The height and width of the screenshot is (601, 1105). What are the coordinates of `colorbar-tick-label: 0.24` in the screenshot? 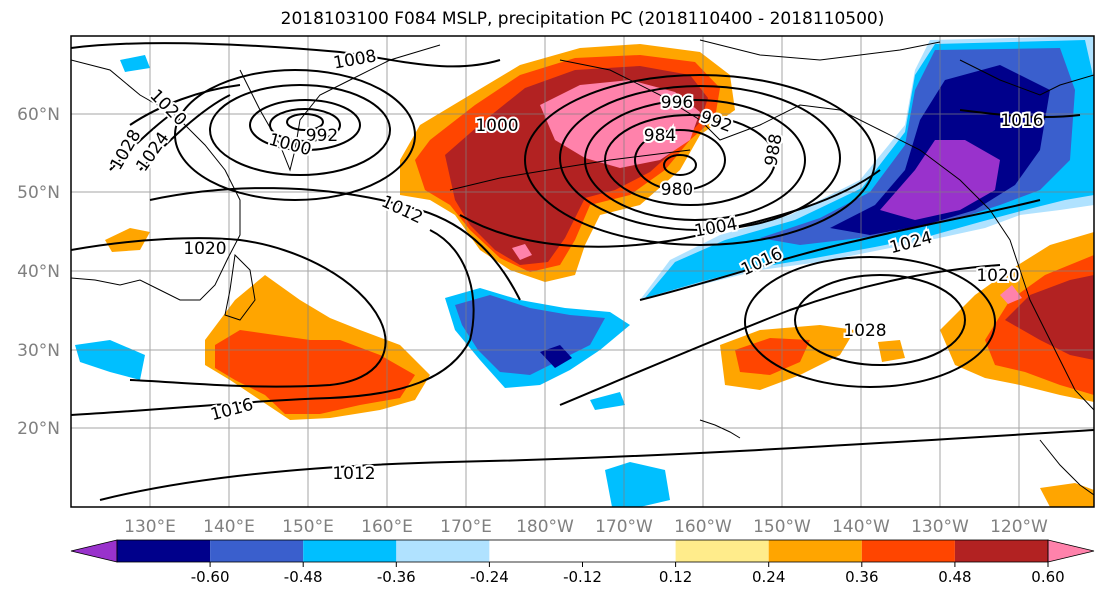 It's located at (768, 577).